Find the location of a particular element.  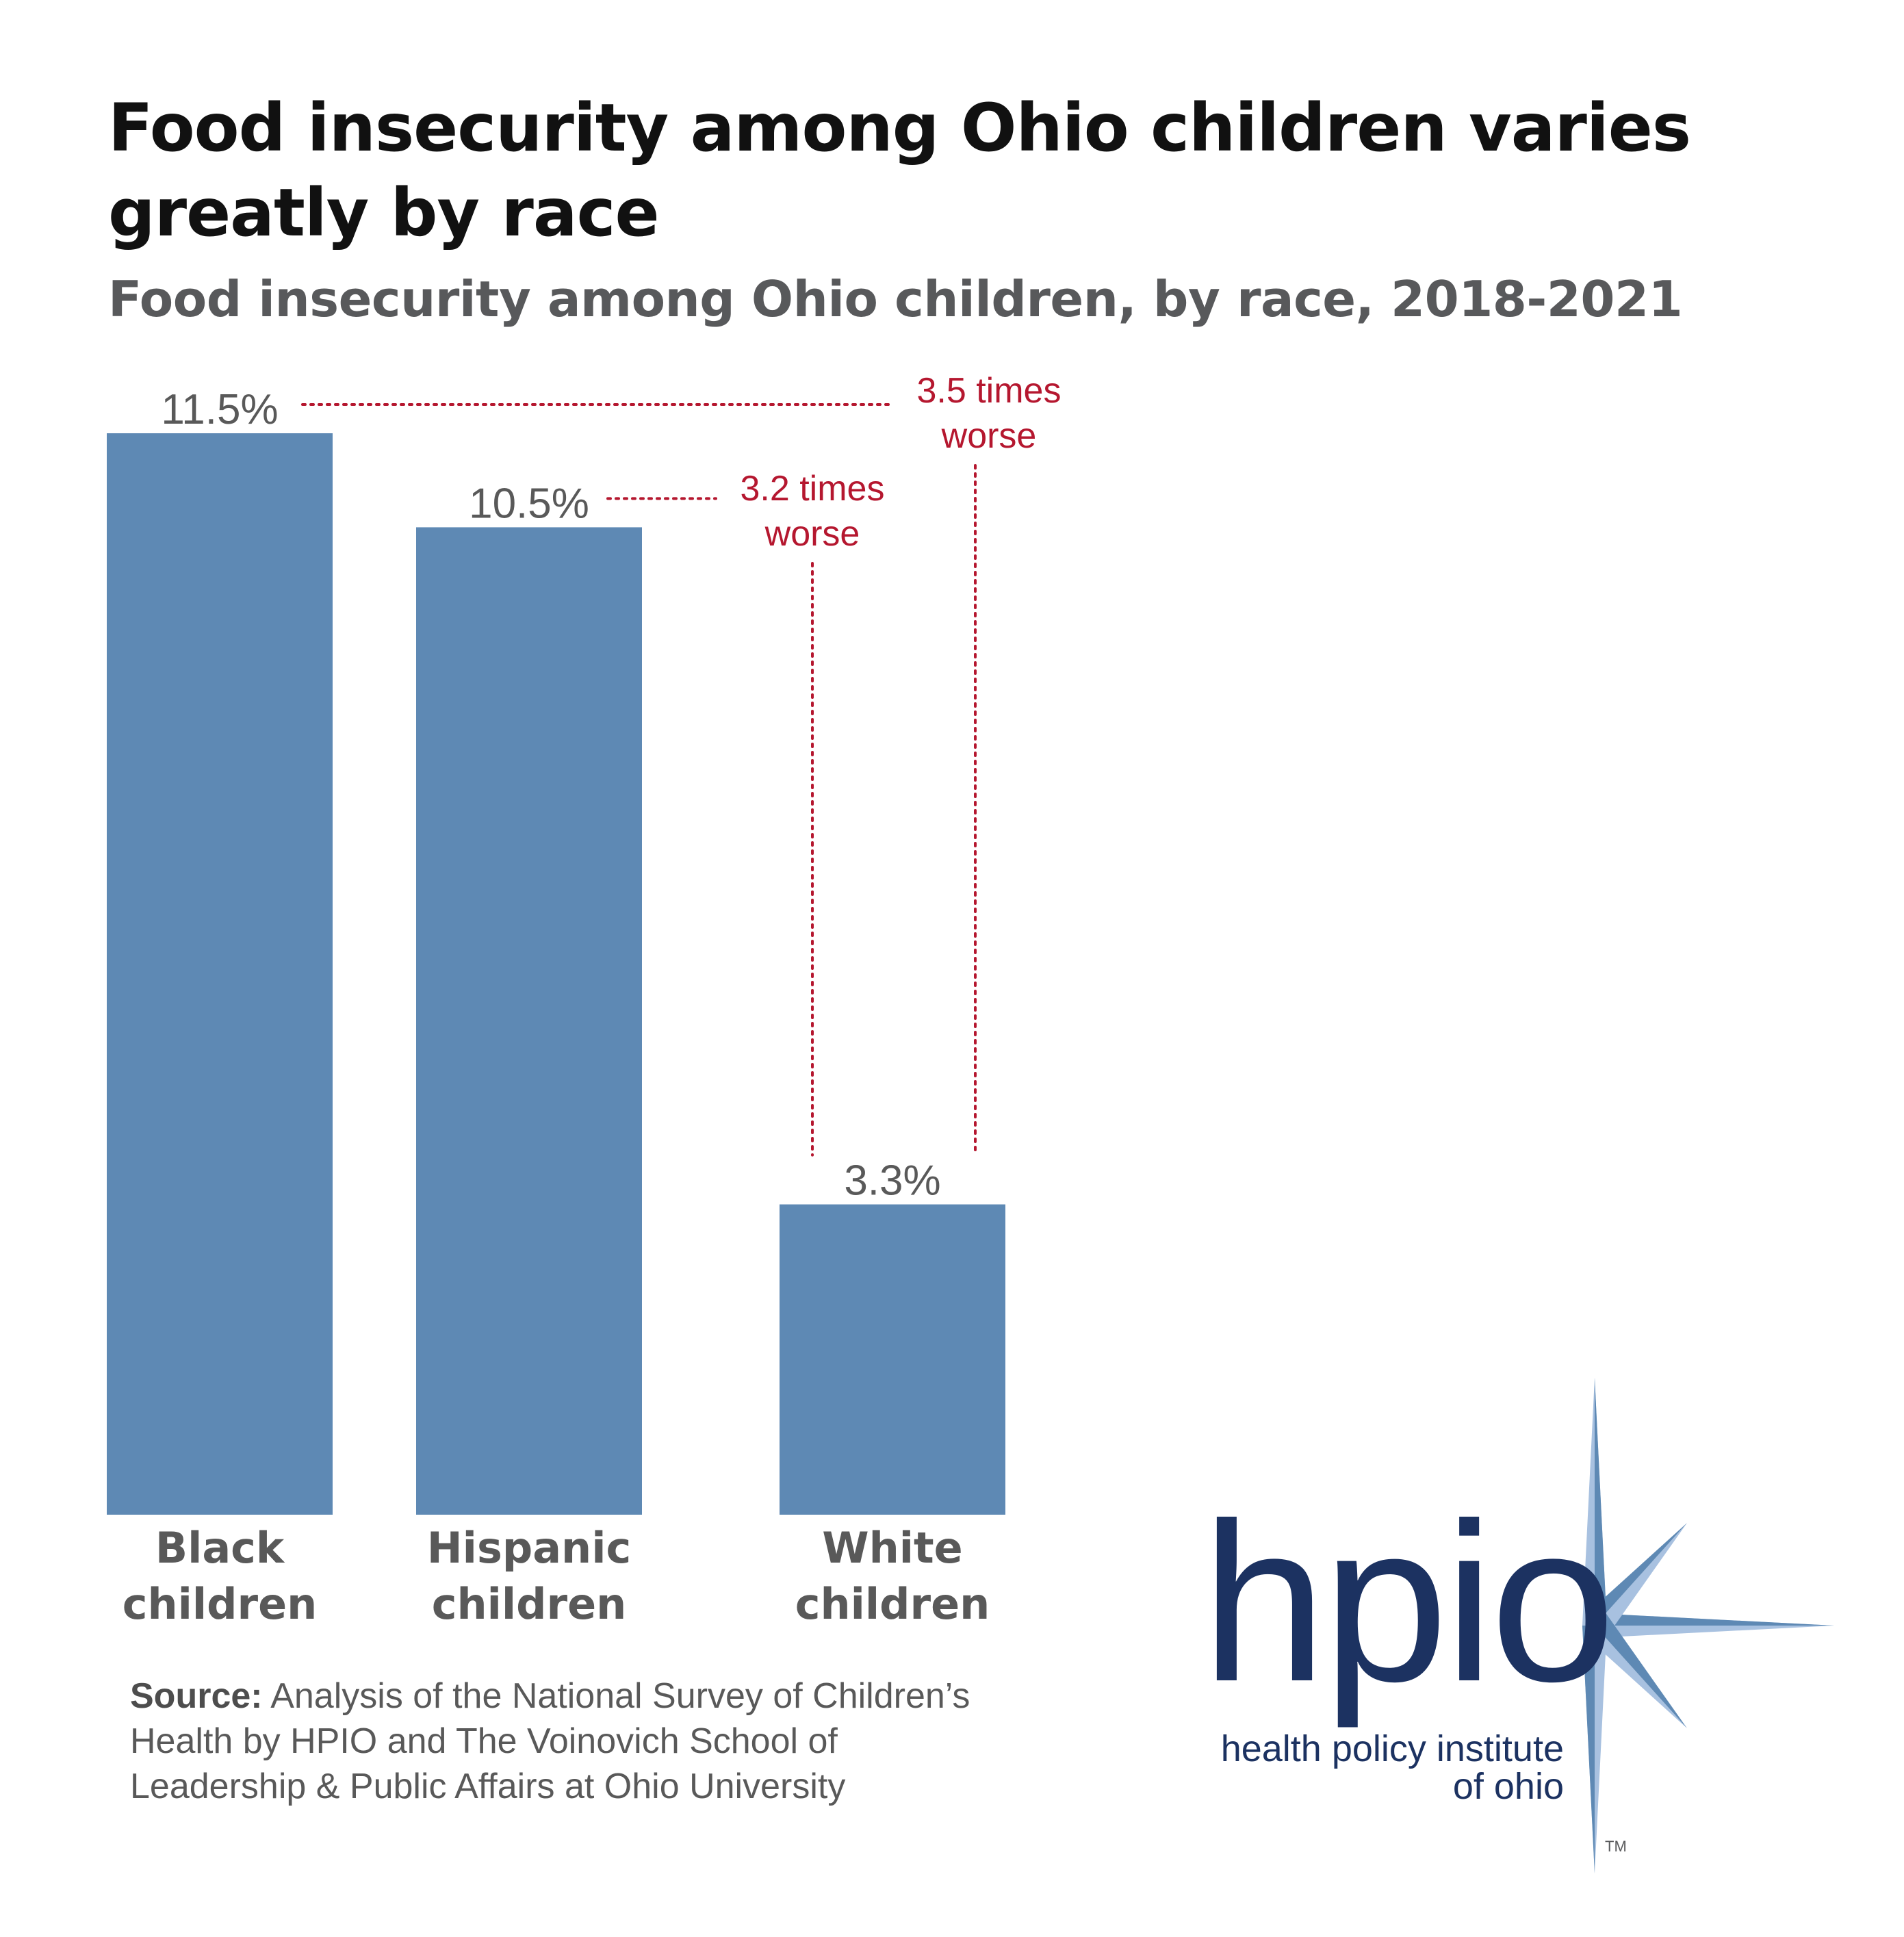

logo-wordmark: hpio is located at coordinates (1406, 1603).